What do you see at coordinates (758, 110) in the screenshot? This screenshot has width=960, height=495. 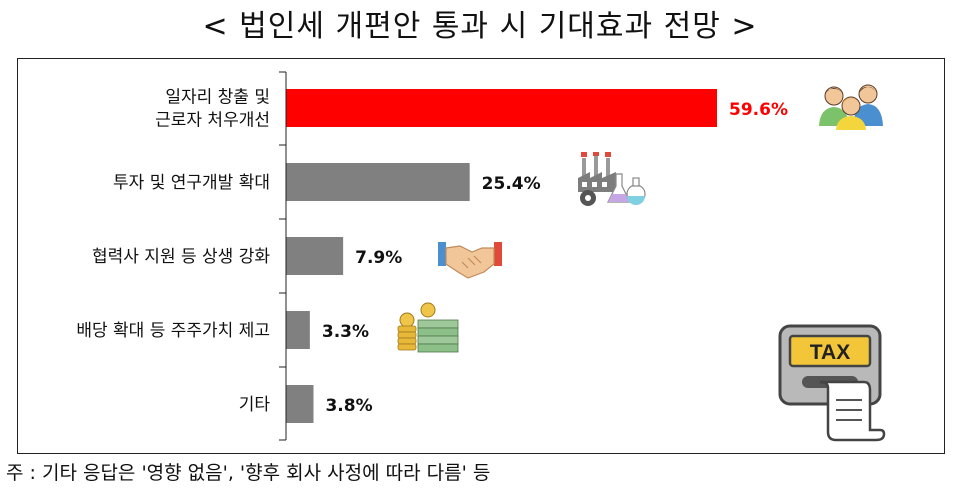 I see `value-label-0: 59.6%` at bounding box center [758, 110].